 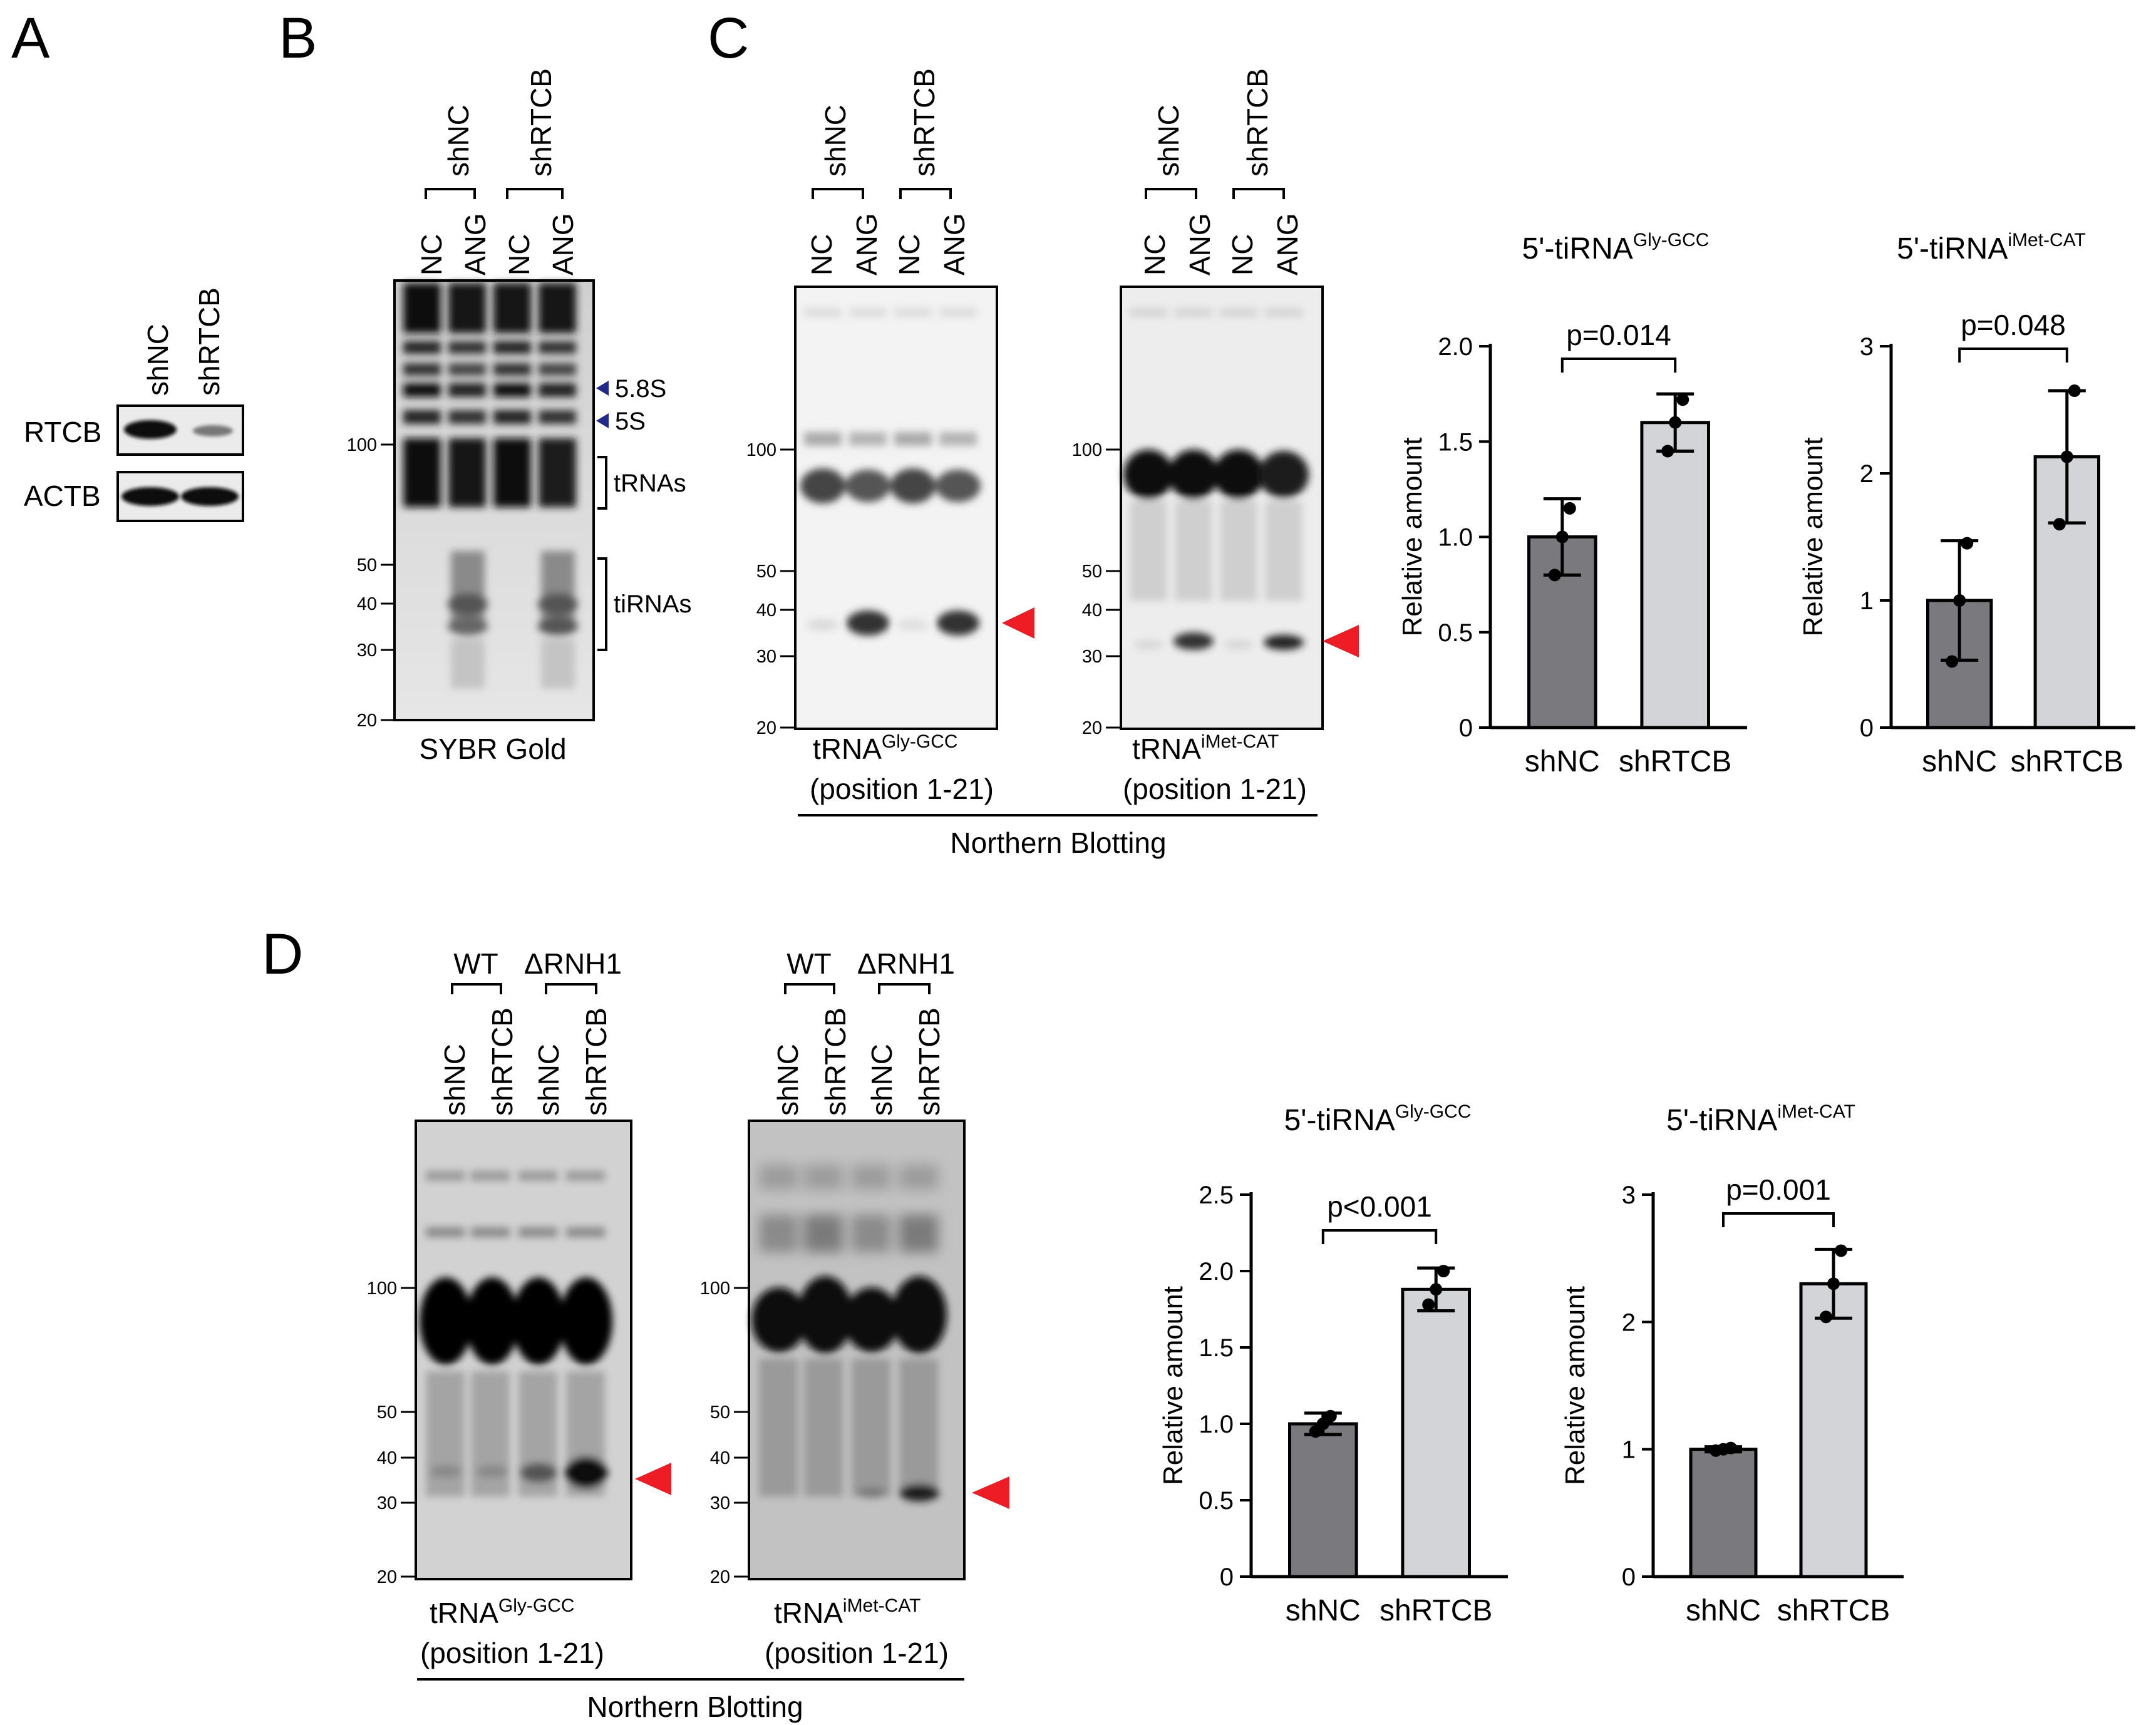 I want to click on y-tick-label: 3, so click(x=1867, y=347).